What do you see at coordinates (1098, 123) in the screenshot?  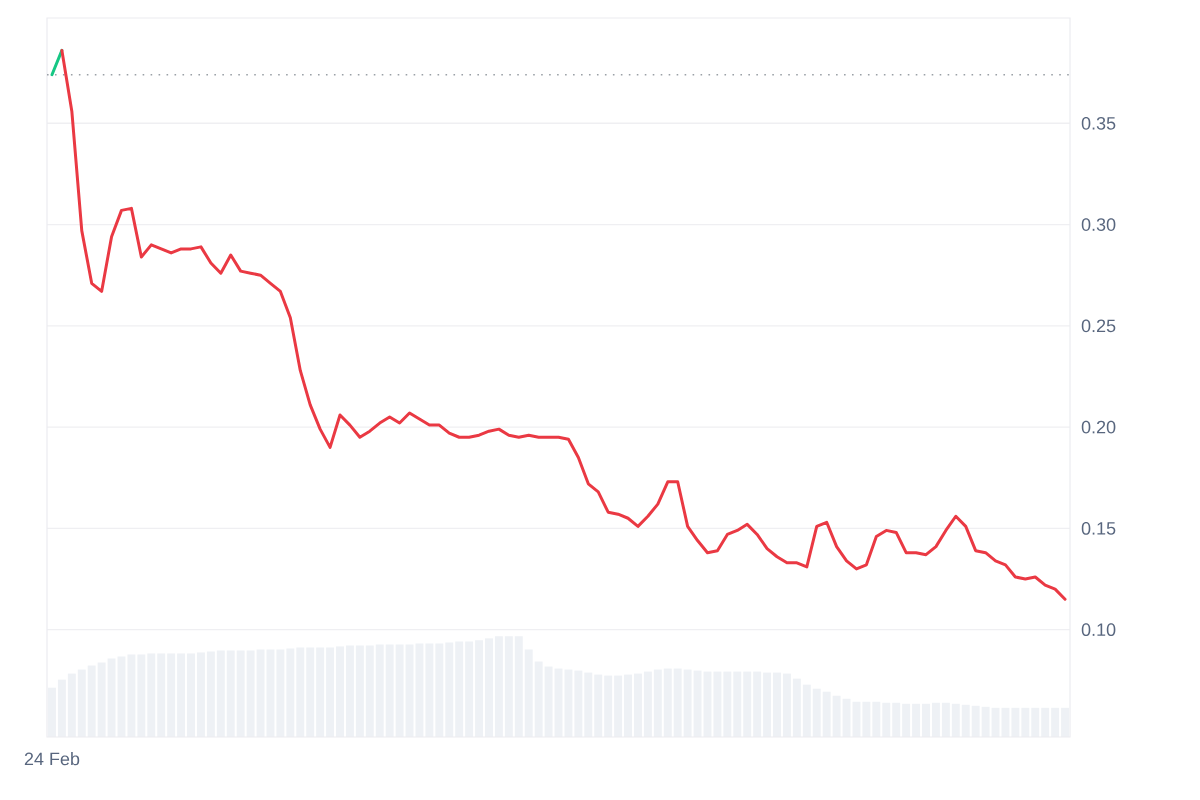 I see `y-tick-label: 0.35` at bounding box center [1098, 123].